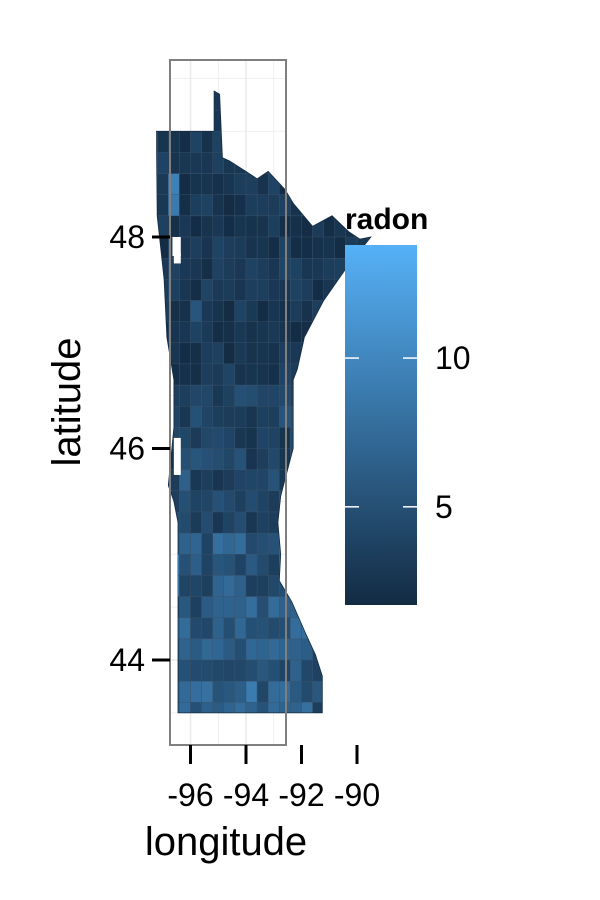 Image resolution: width=600 pixels, height=900 pixels. Describe the element at coordinates (139, 448) in the screenshot. I see `y-axis: 44 46 48` at that location.